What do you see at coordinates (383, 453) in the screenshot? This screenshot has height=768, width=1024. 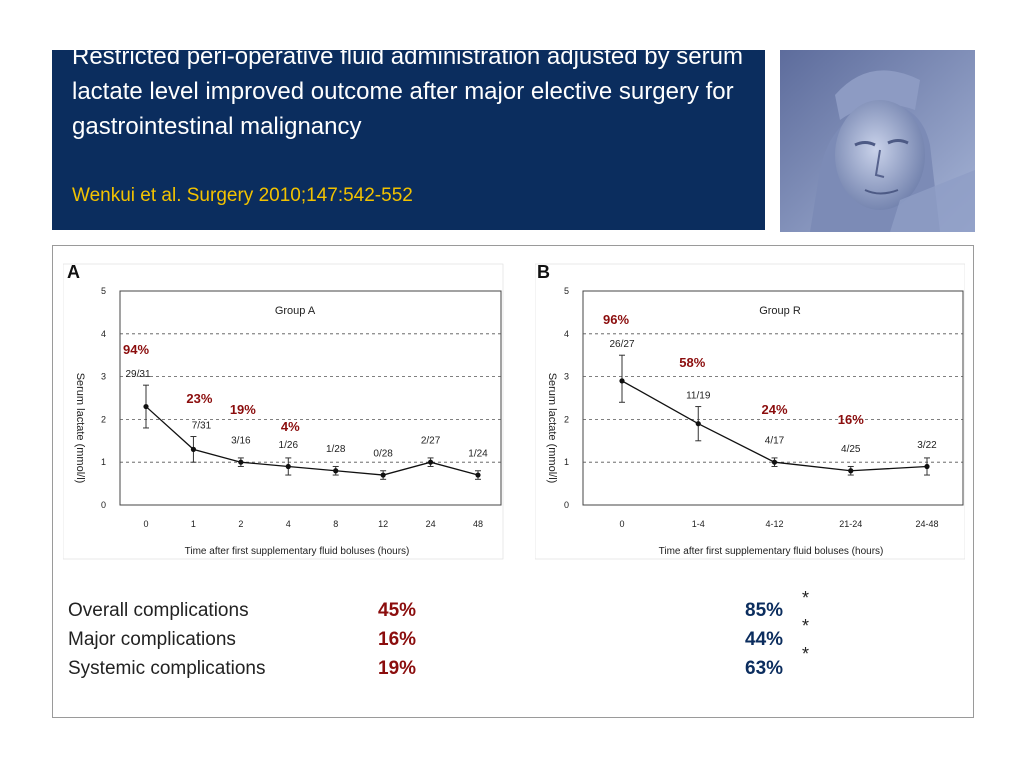 I see `fraction-label: 0/28` at bounding box center [383, 453].